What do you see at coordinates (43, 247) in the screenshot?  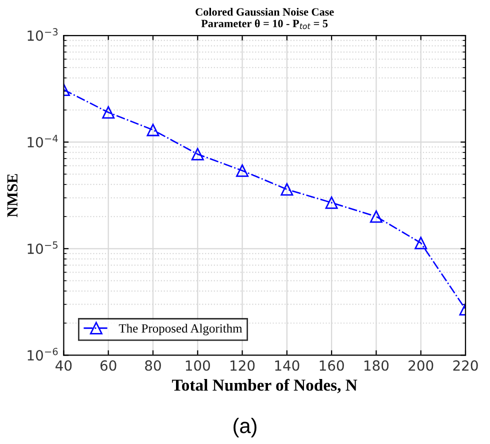 I see `y-tick-label: 10$^{−5}$` at bounding box center [43, 247].